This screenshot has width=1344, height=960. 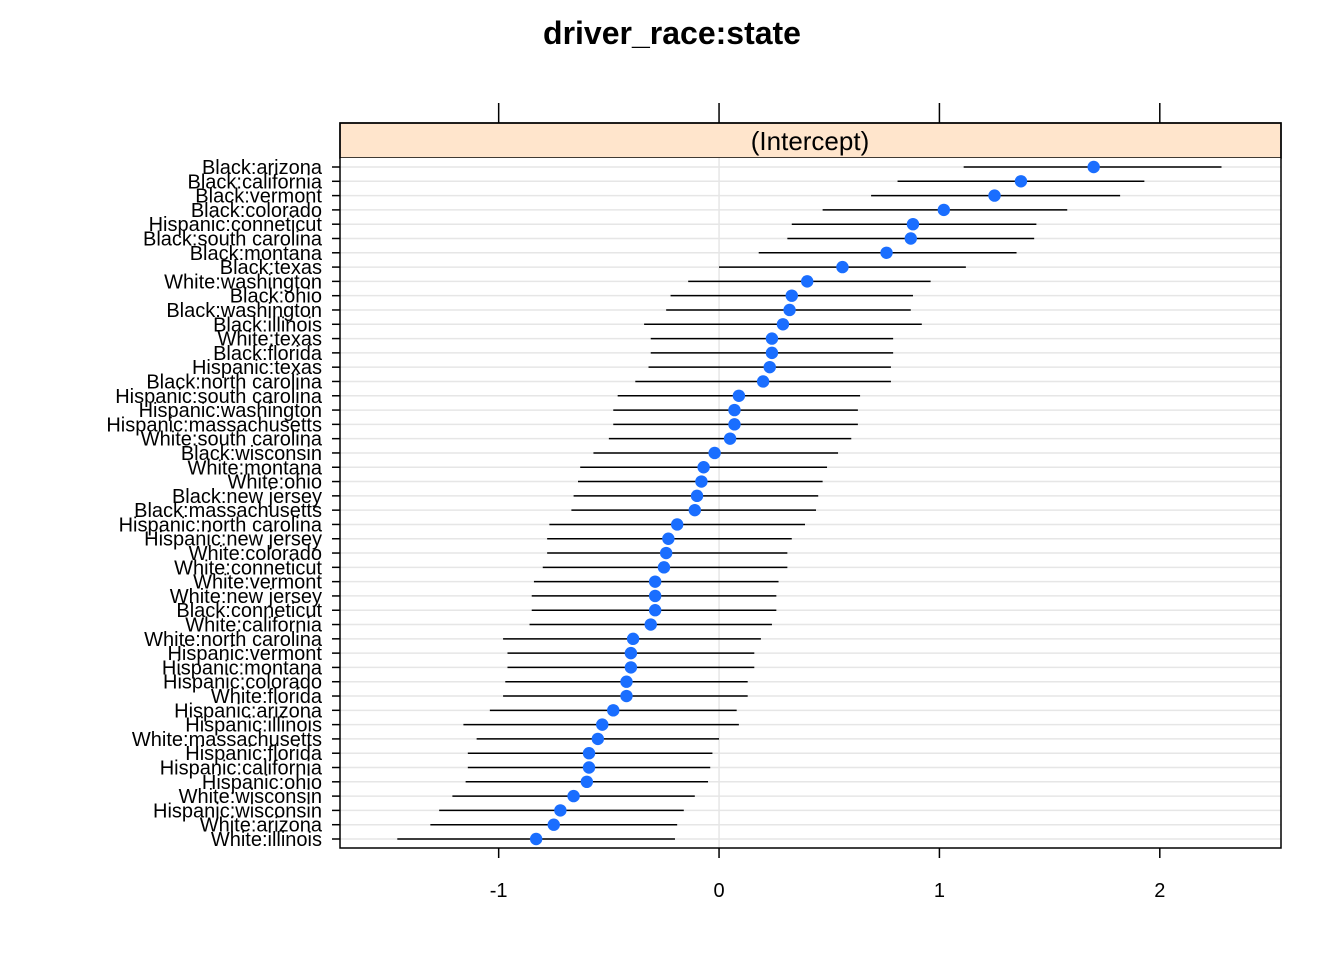 I want to click on category-label: White:florida, so click(x=267, y=697).